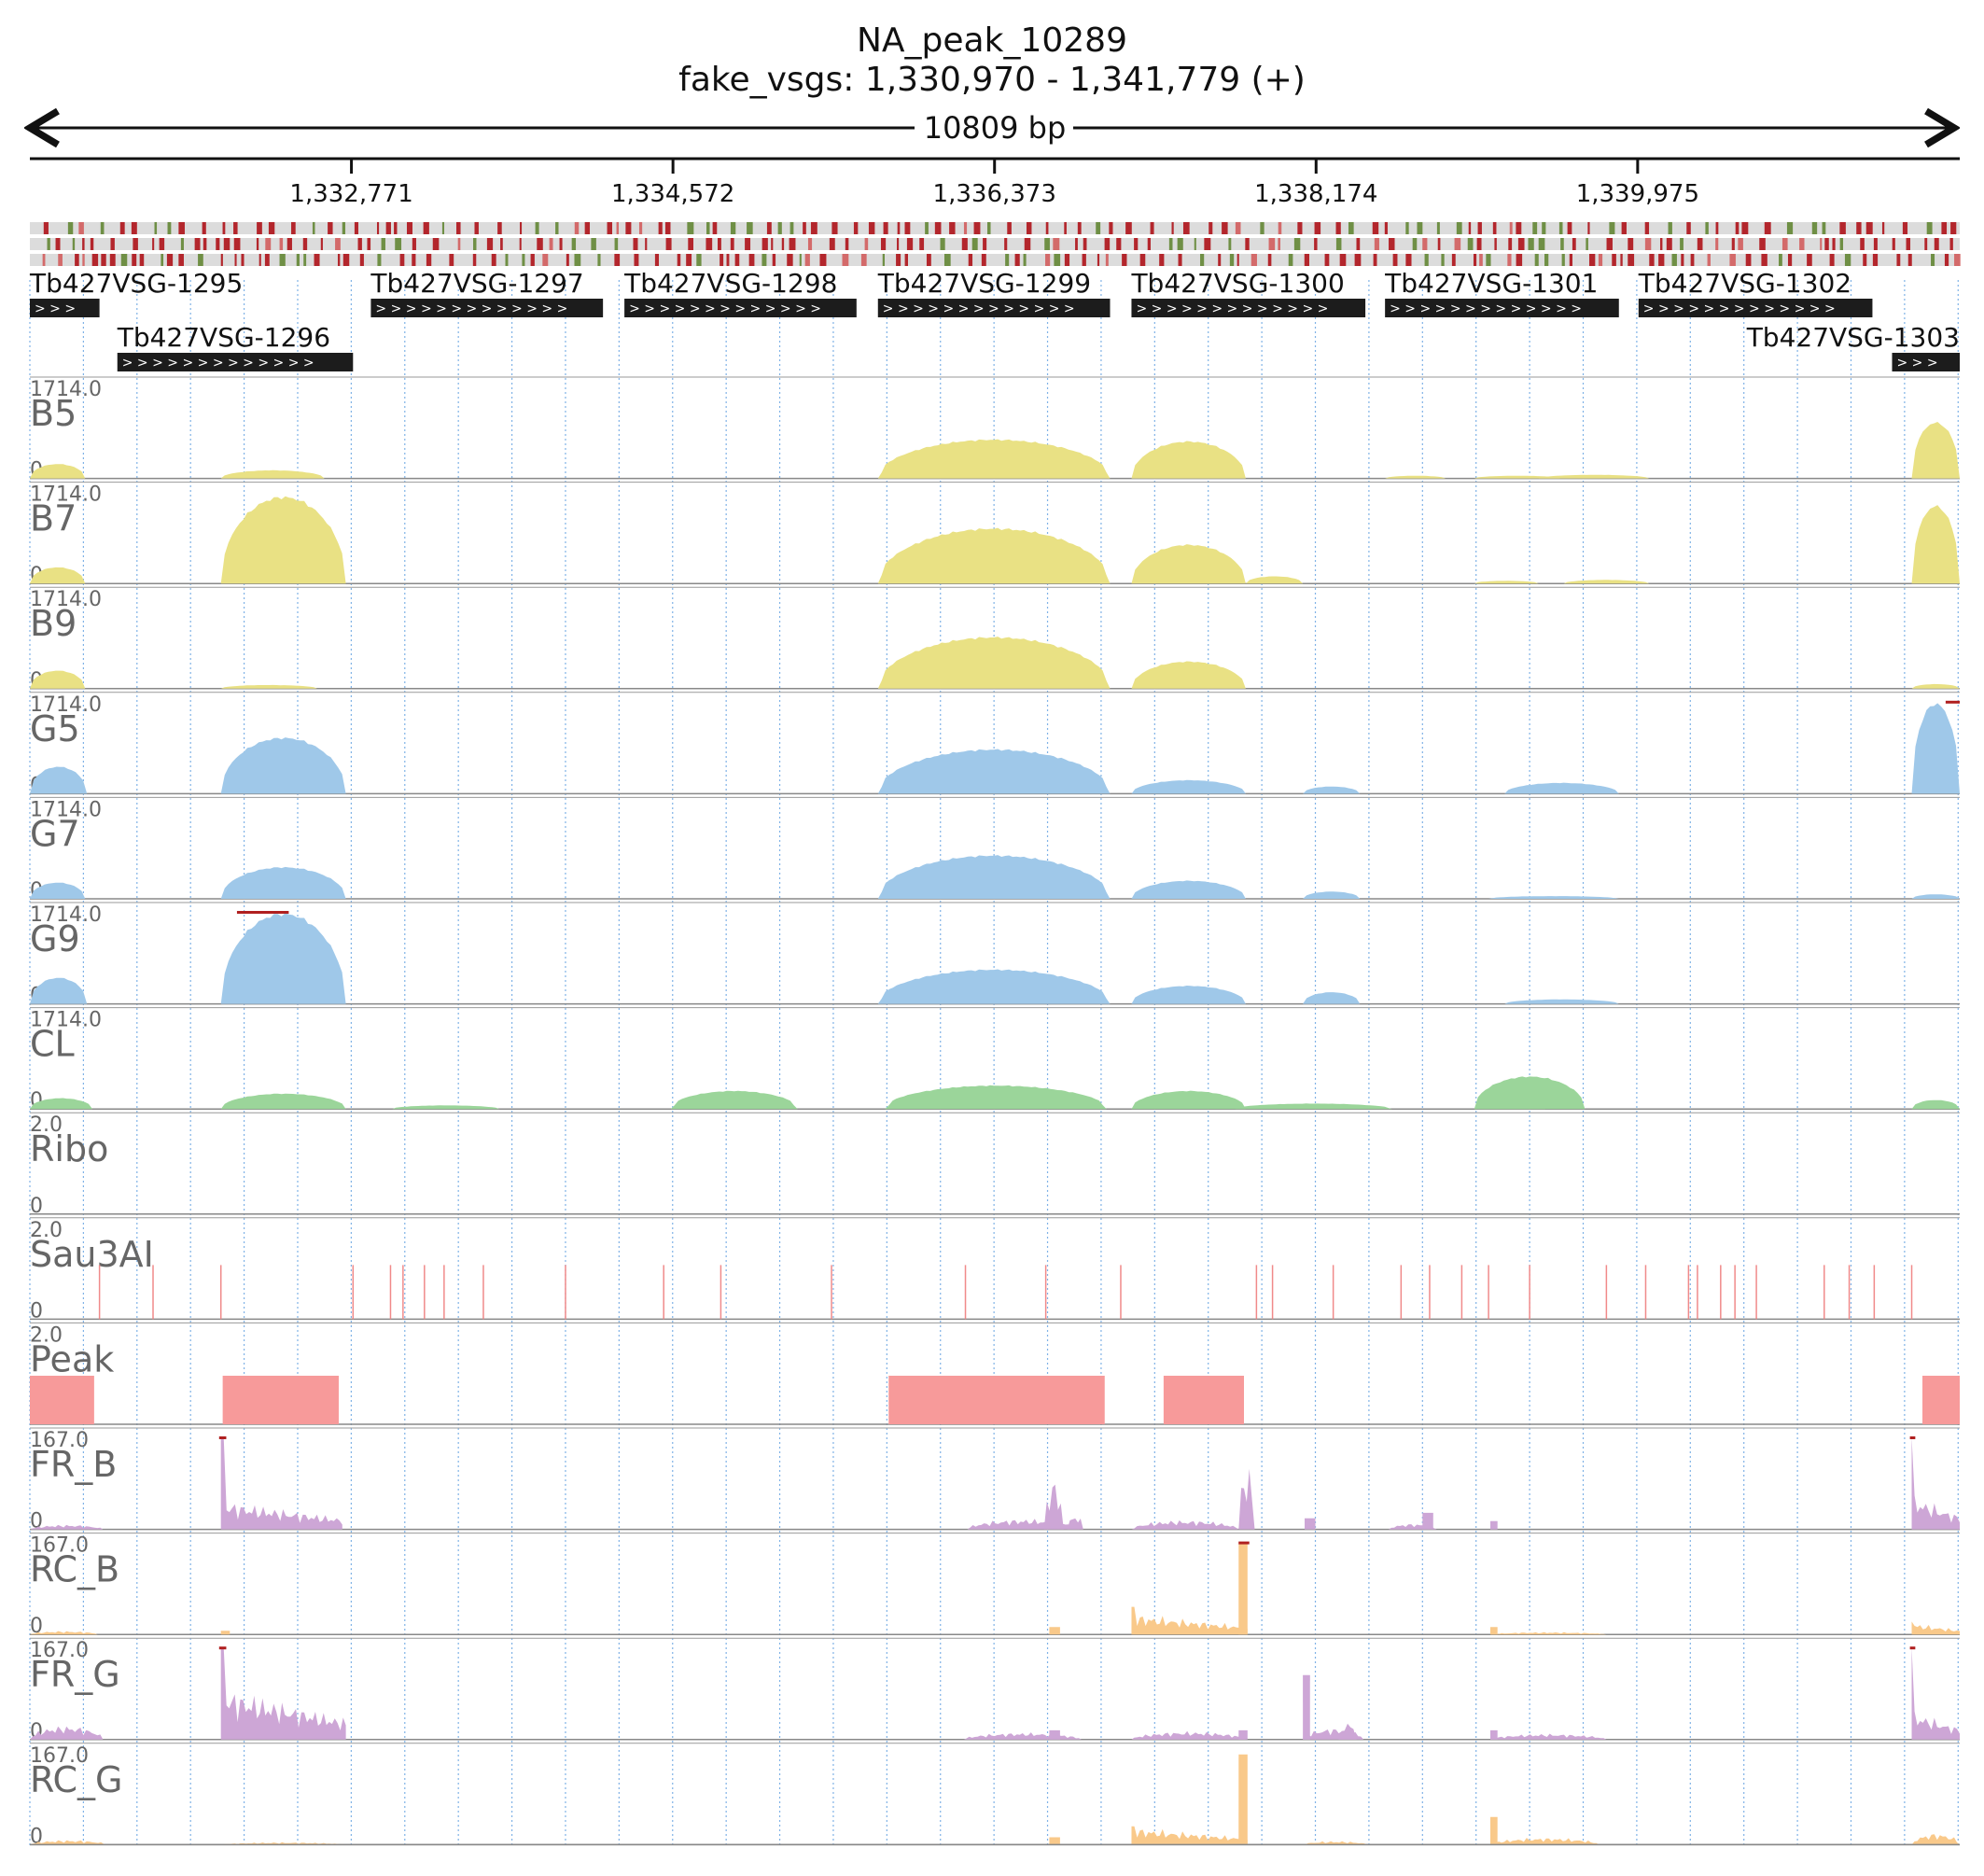  Describe the element at coordinates (476, 283) in the screenshot. I see `gene-label: Tb427VSG-1297` at that location.